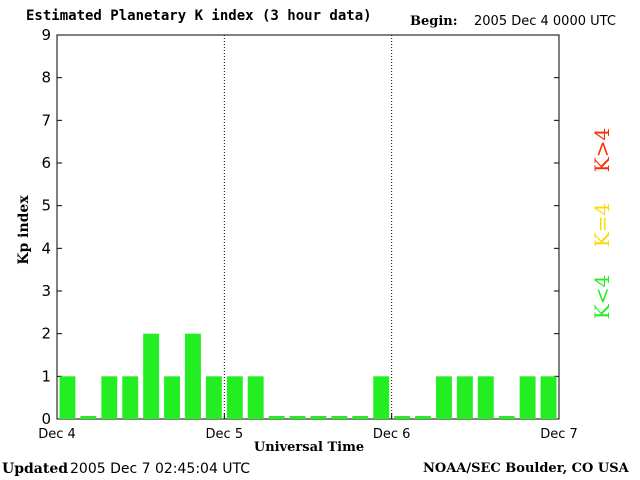  Describe the element at coordinates (559, 434) in the screenshot. I see `x-tick-label: Dec 7` at that location.